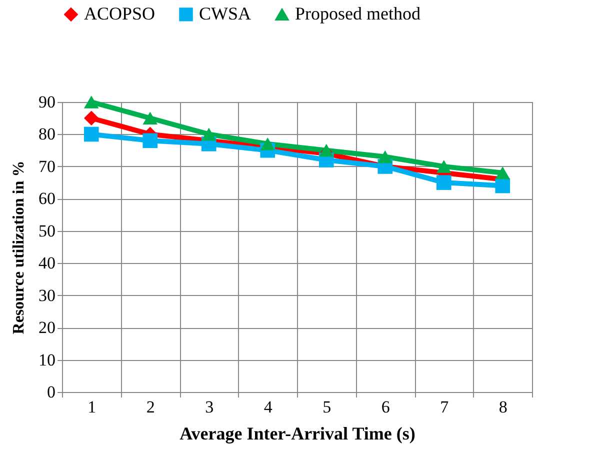 This screenshot has width=610, height=470. What do you see at coordinates (47, 102) in the screenshot?
I see `y-tick-label: 90` at bounding box center [47, 102].